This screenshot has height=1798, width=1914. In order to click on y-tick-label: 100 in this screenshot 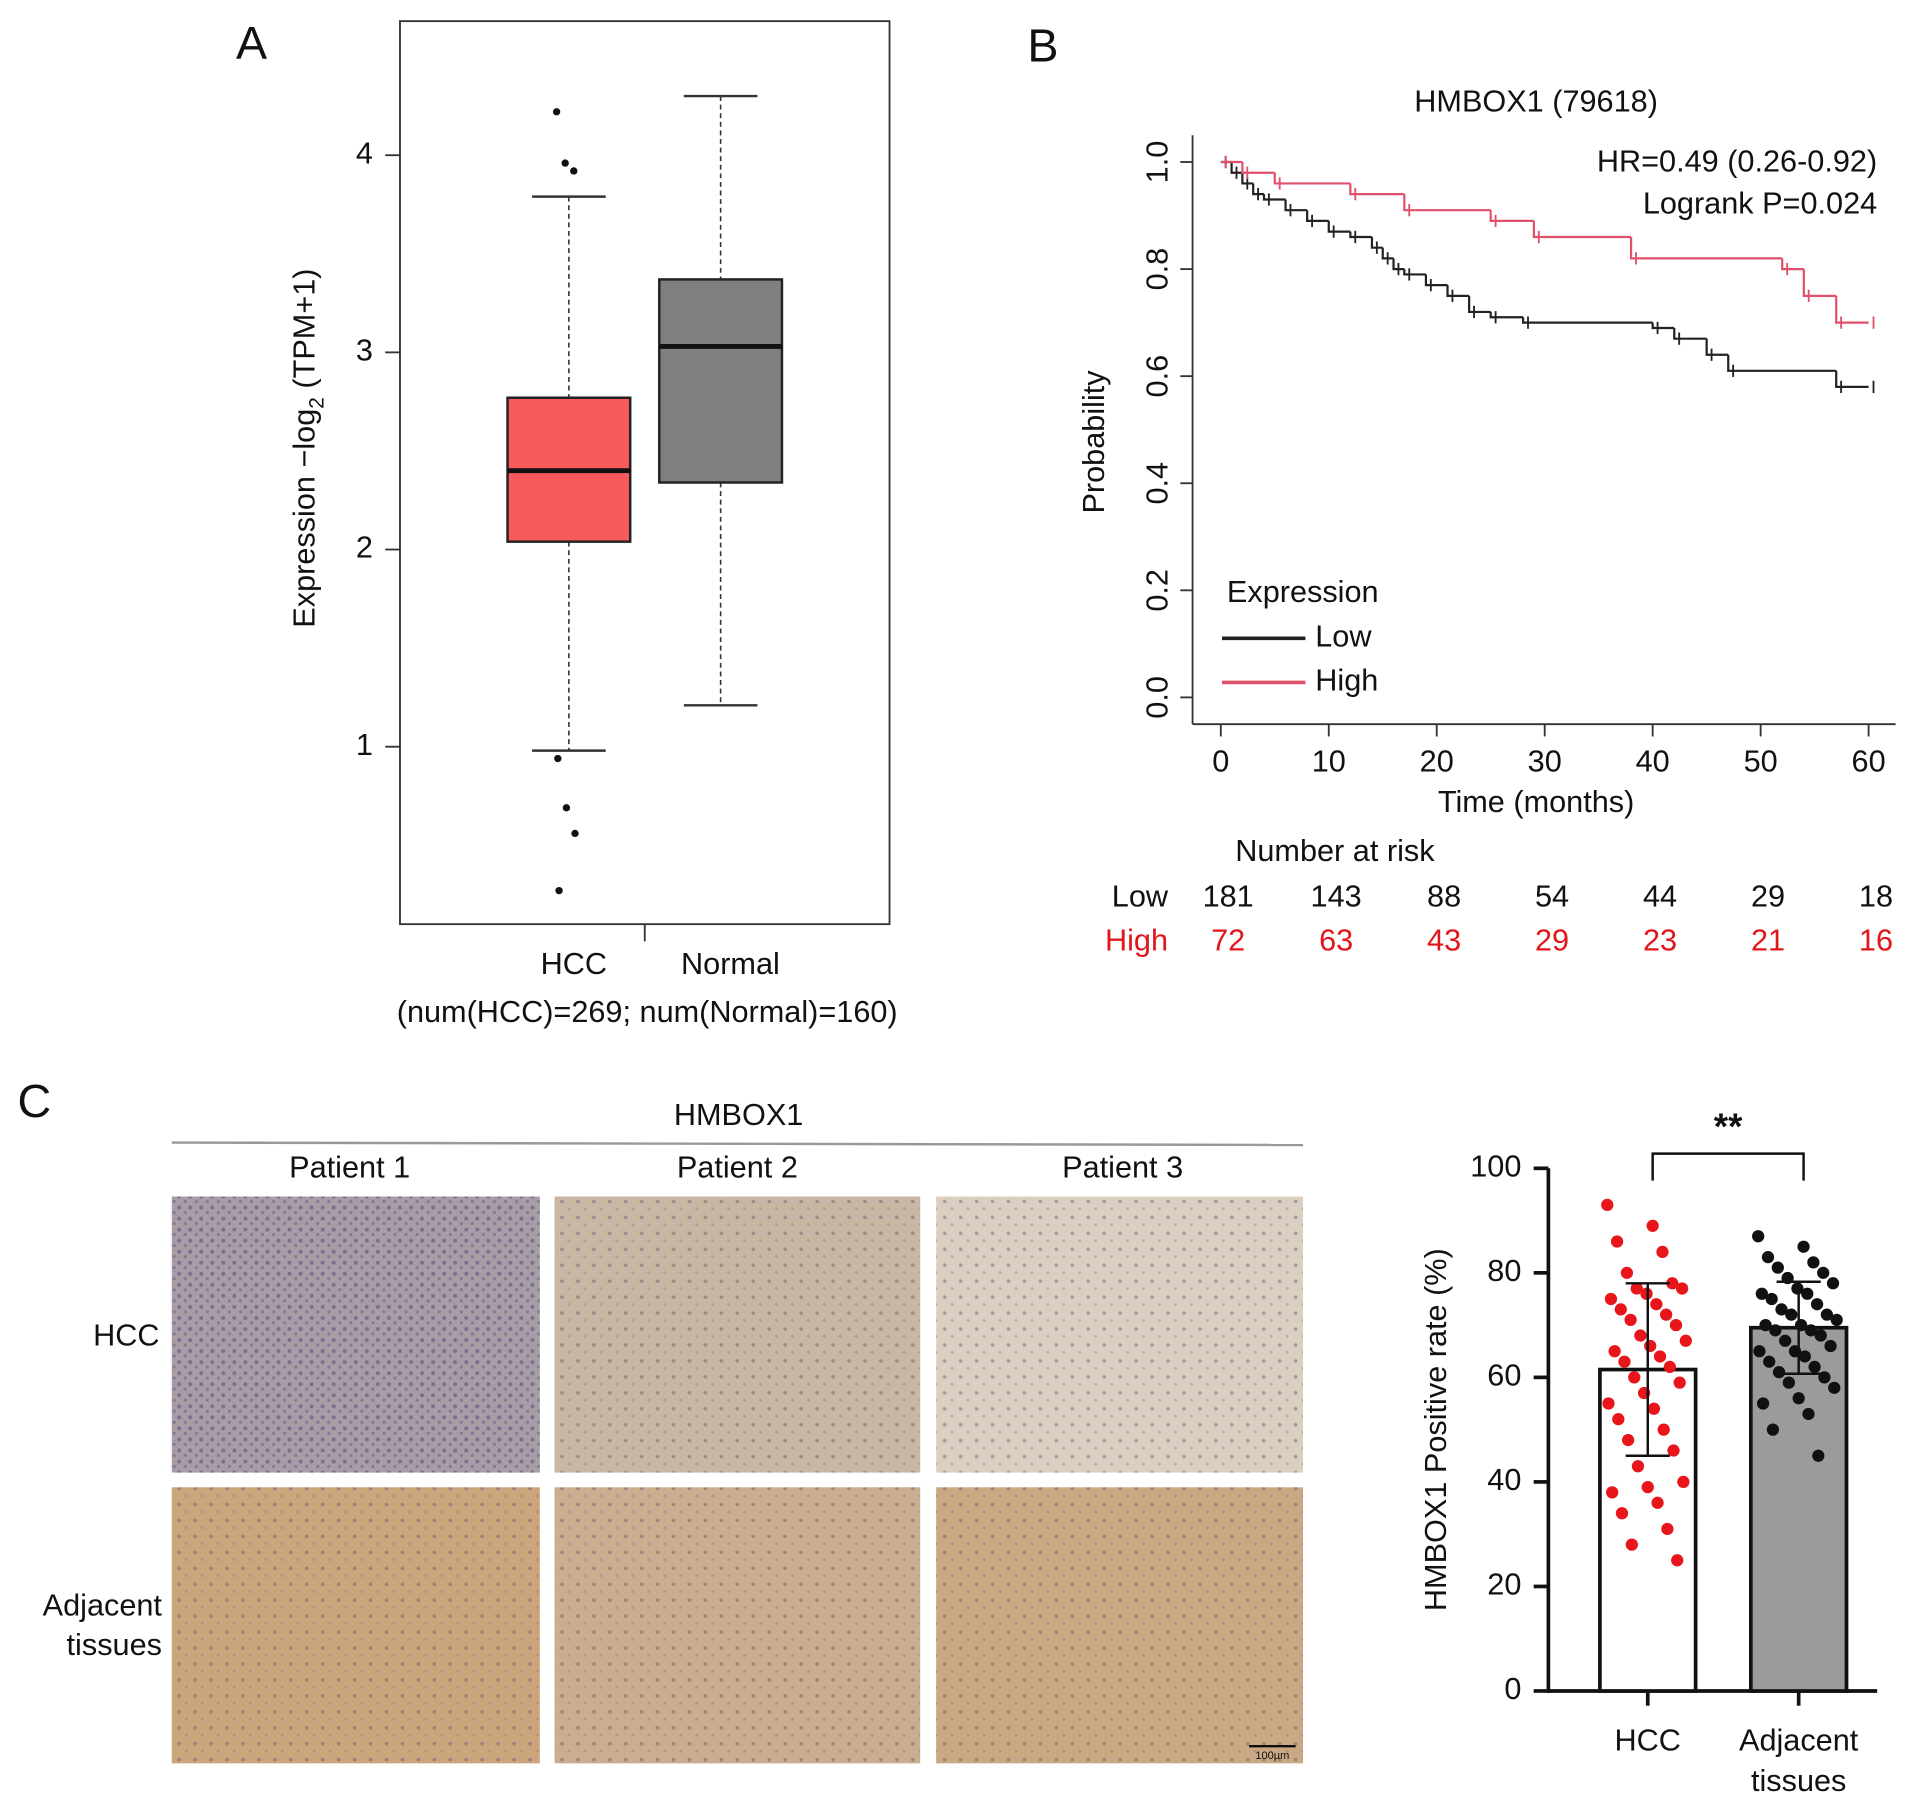, I will do `click(1495, 1166)`.